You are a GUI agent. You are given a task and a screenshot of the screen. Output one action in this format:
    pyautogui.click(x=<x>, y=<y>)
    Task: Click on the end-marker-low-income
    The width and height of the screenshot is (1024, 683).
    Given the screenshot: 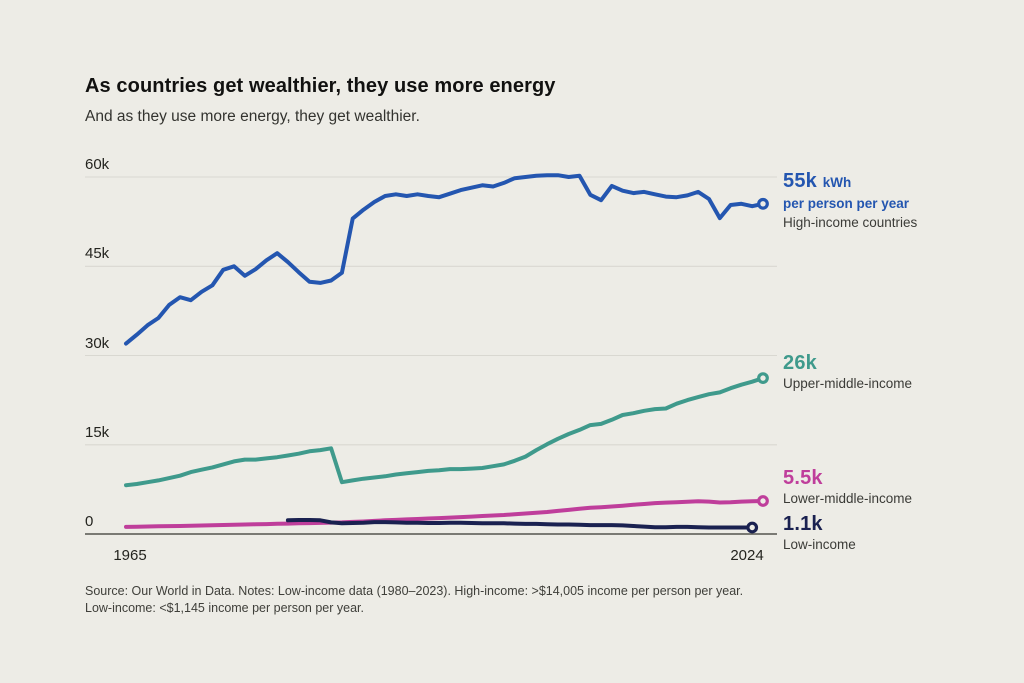 What is the action you would take?
    pyautogui.click(x=752, y=527)
    